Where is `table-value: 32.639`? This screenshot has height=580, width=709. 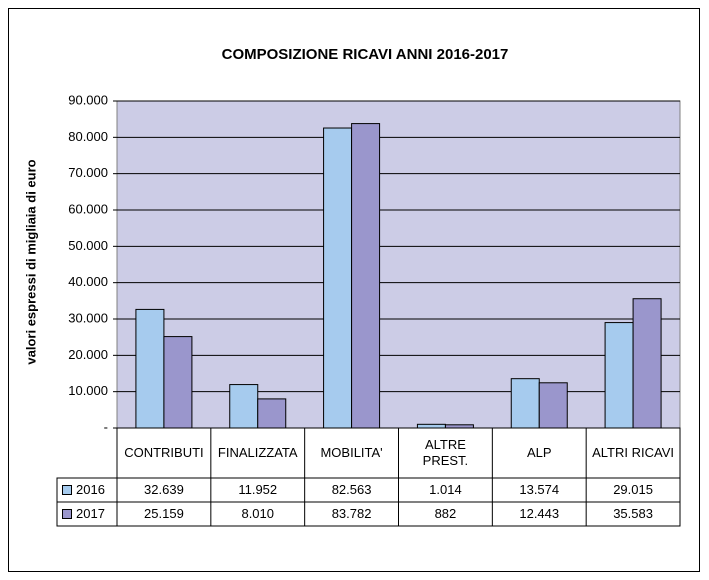
table-value: 32.639 is located at coordinates (164, 489).